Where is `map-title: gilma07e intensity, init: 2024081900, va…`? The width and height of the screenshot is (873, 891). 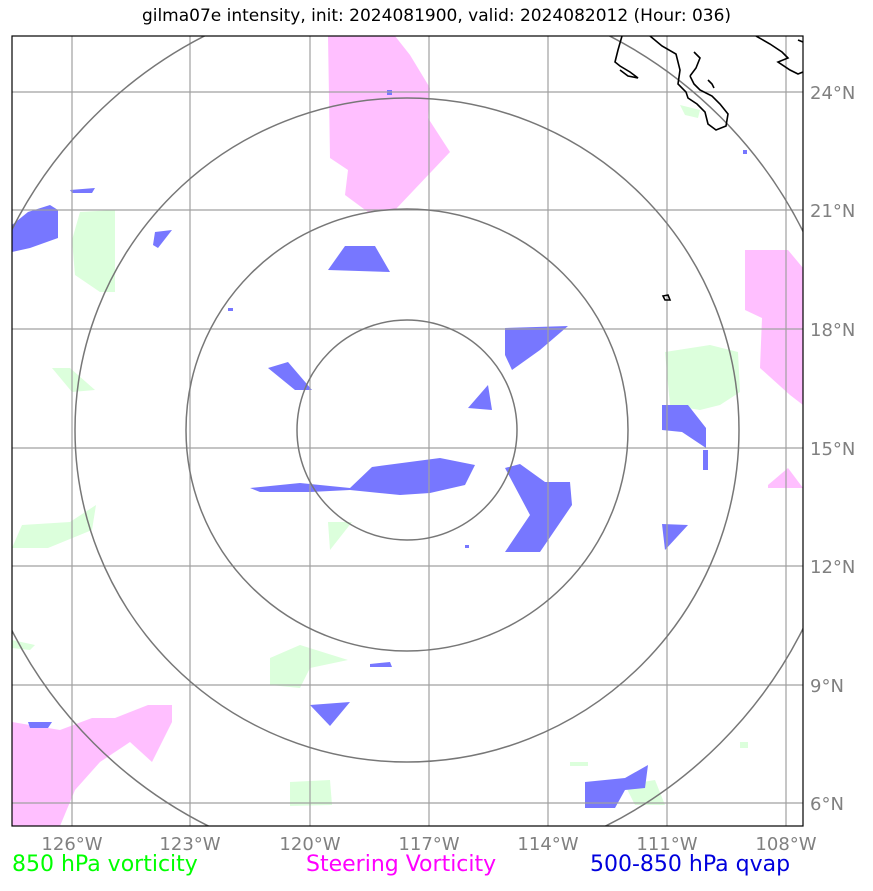
map-title: gilma07e intensity, init: 2024081900, va… is located at coordinates (436, 16).